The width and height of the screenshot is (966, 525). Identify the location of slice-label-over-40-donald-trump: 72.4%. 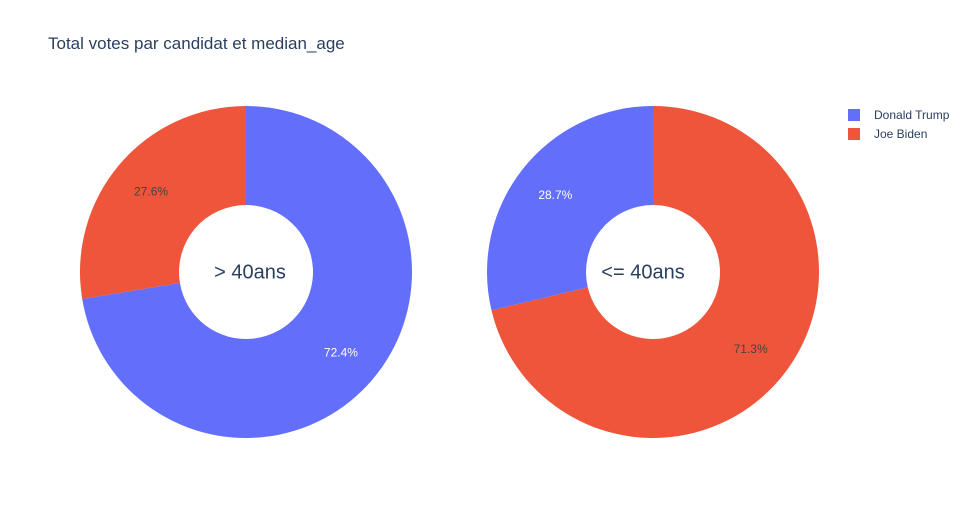
(341, 353).